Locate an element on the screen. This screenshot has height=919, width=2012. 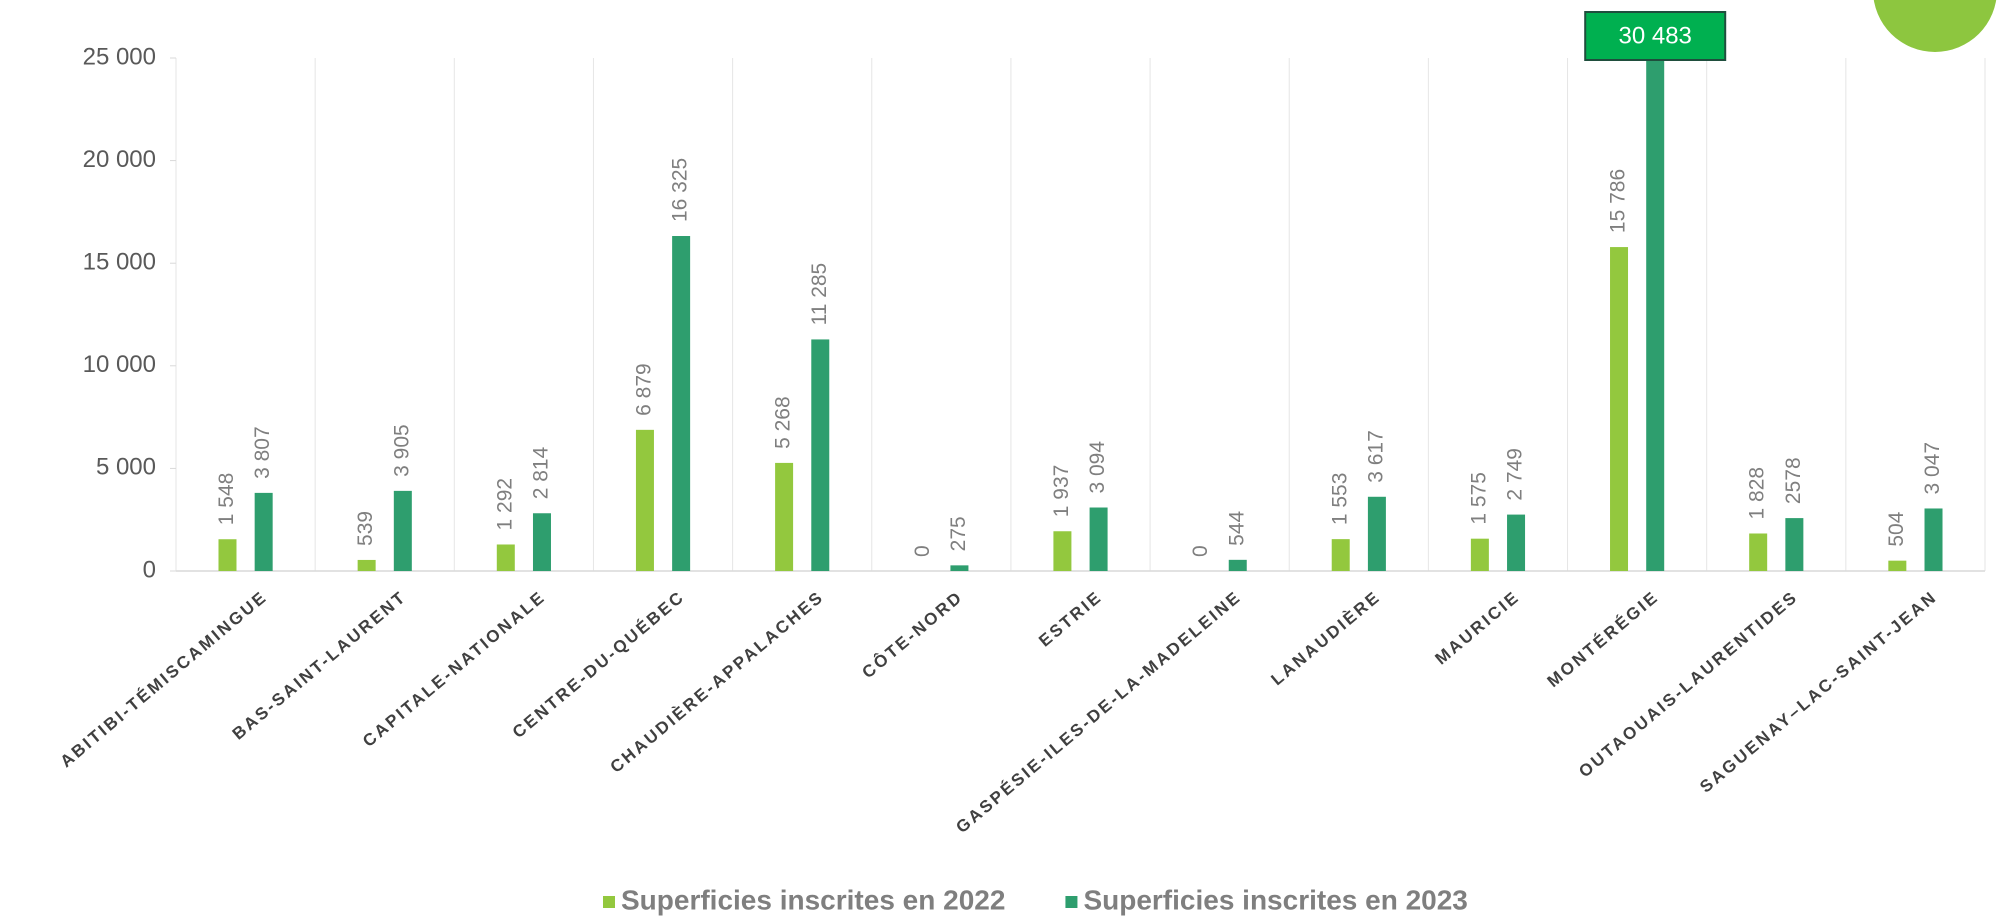
x-tick-label: SAGUENAY–LAC-SAINT-JEAN is located at coordinates (1818, 692).